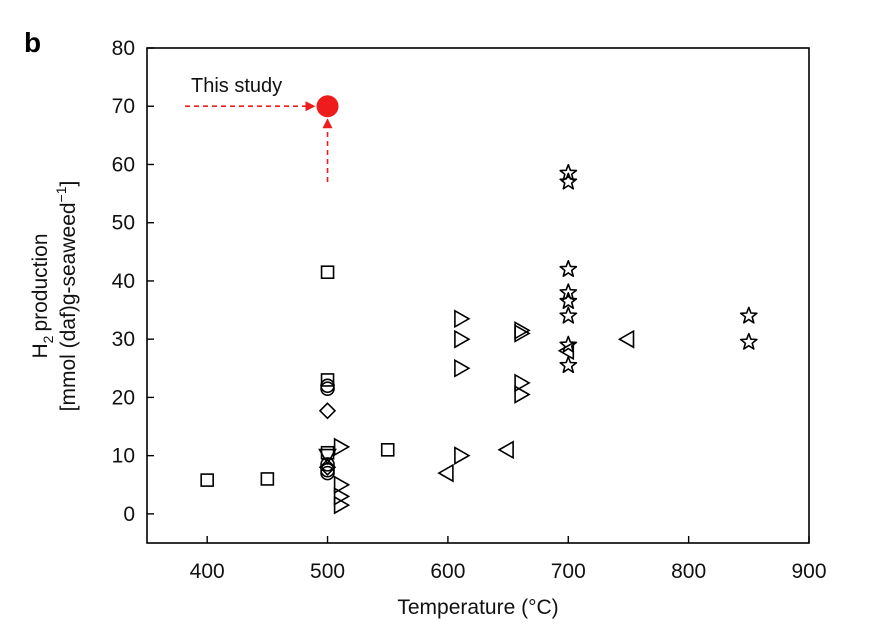  What do you see at coordinates (327, 106) in the screenshot?
I see `highlight-point` at bounding box center [327, 106].